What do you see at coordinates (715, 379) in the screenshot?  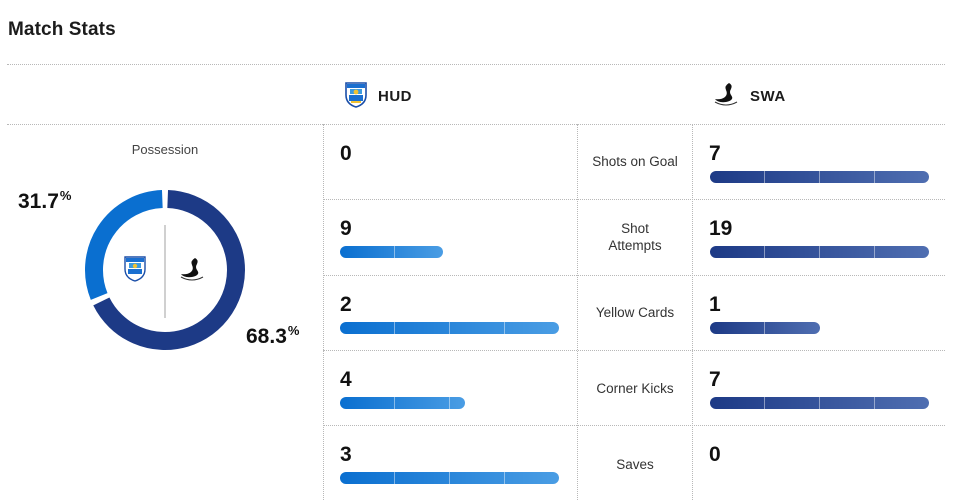 I see `away-corner-kicks-value: 7` at bounding box center [715, 379].